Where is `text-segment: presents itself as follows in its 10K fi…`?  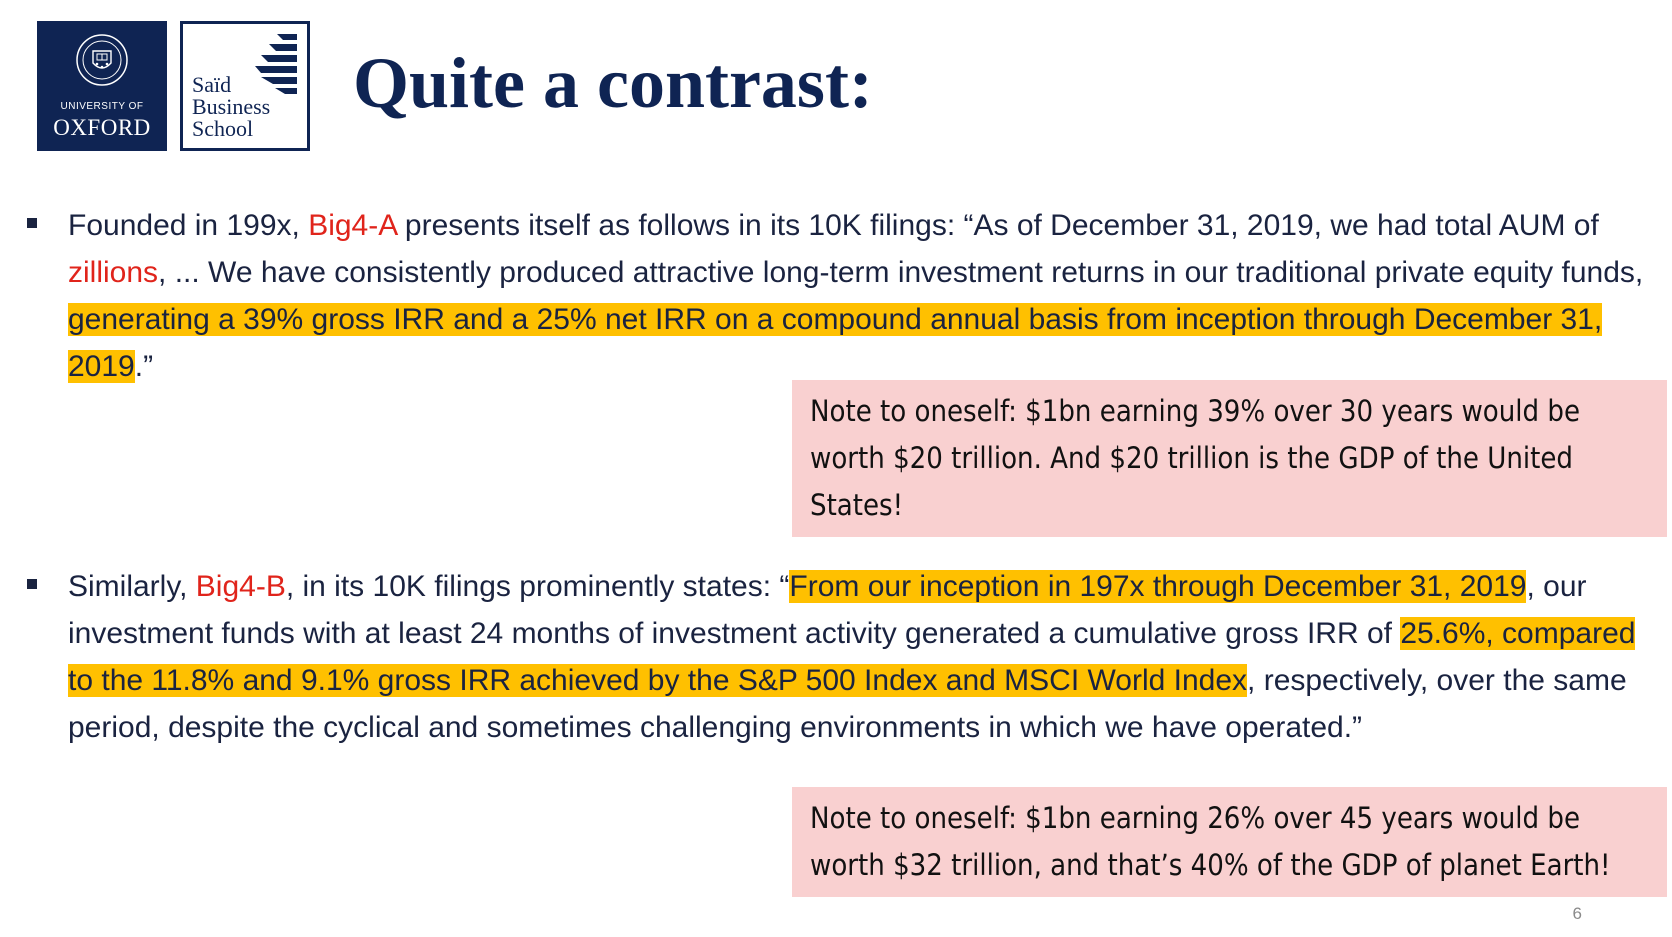 text-segment: presents itself as follows in its 10K fi… is located at coordinates (997, 225).